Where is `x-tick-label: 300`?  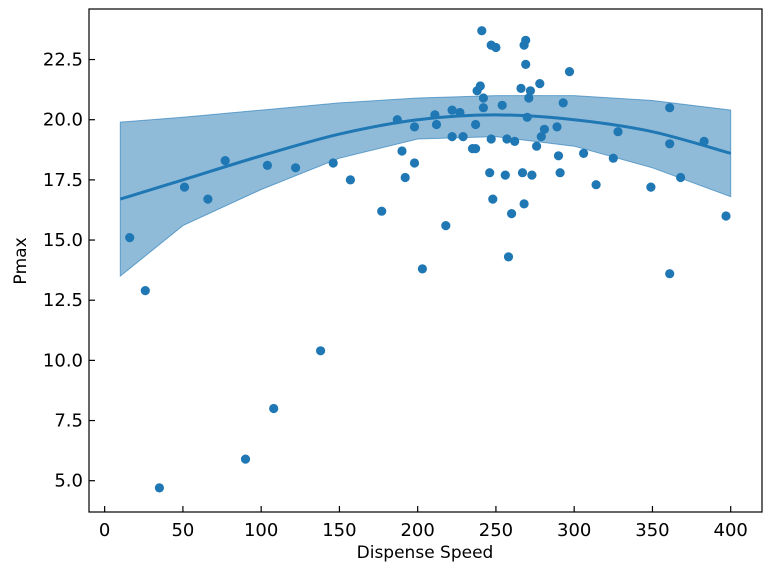
x-tick-label: 300 is located at coordinates (574, 530).